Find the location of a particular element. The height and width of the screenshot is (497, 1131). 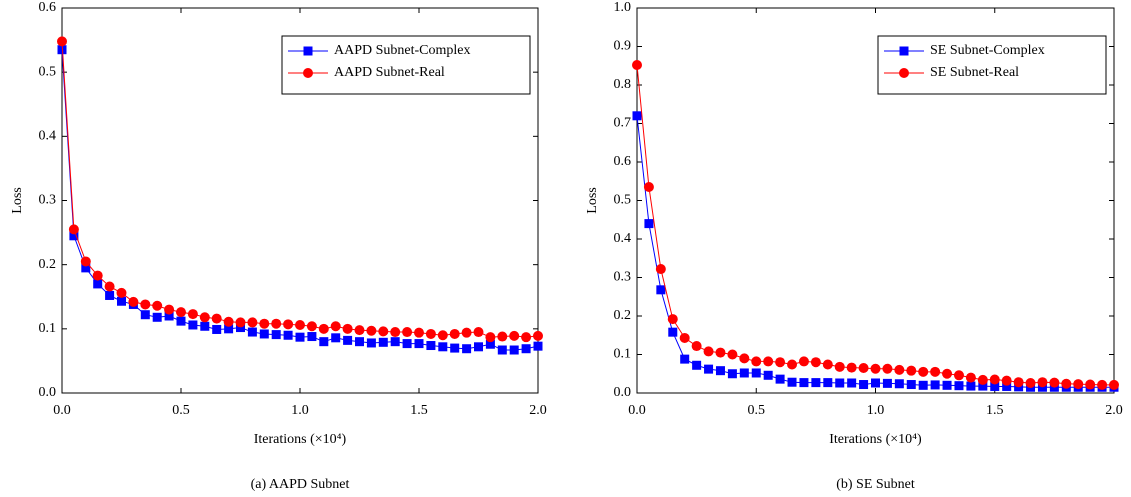

x-axis-label: Iterations (×10⁴) is located at coordinates (300, 439).